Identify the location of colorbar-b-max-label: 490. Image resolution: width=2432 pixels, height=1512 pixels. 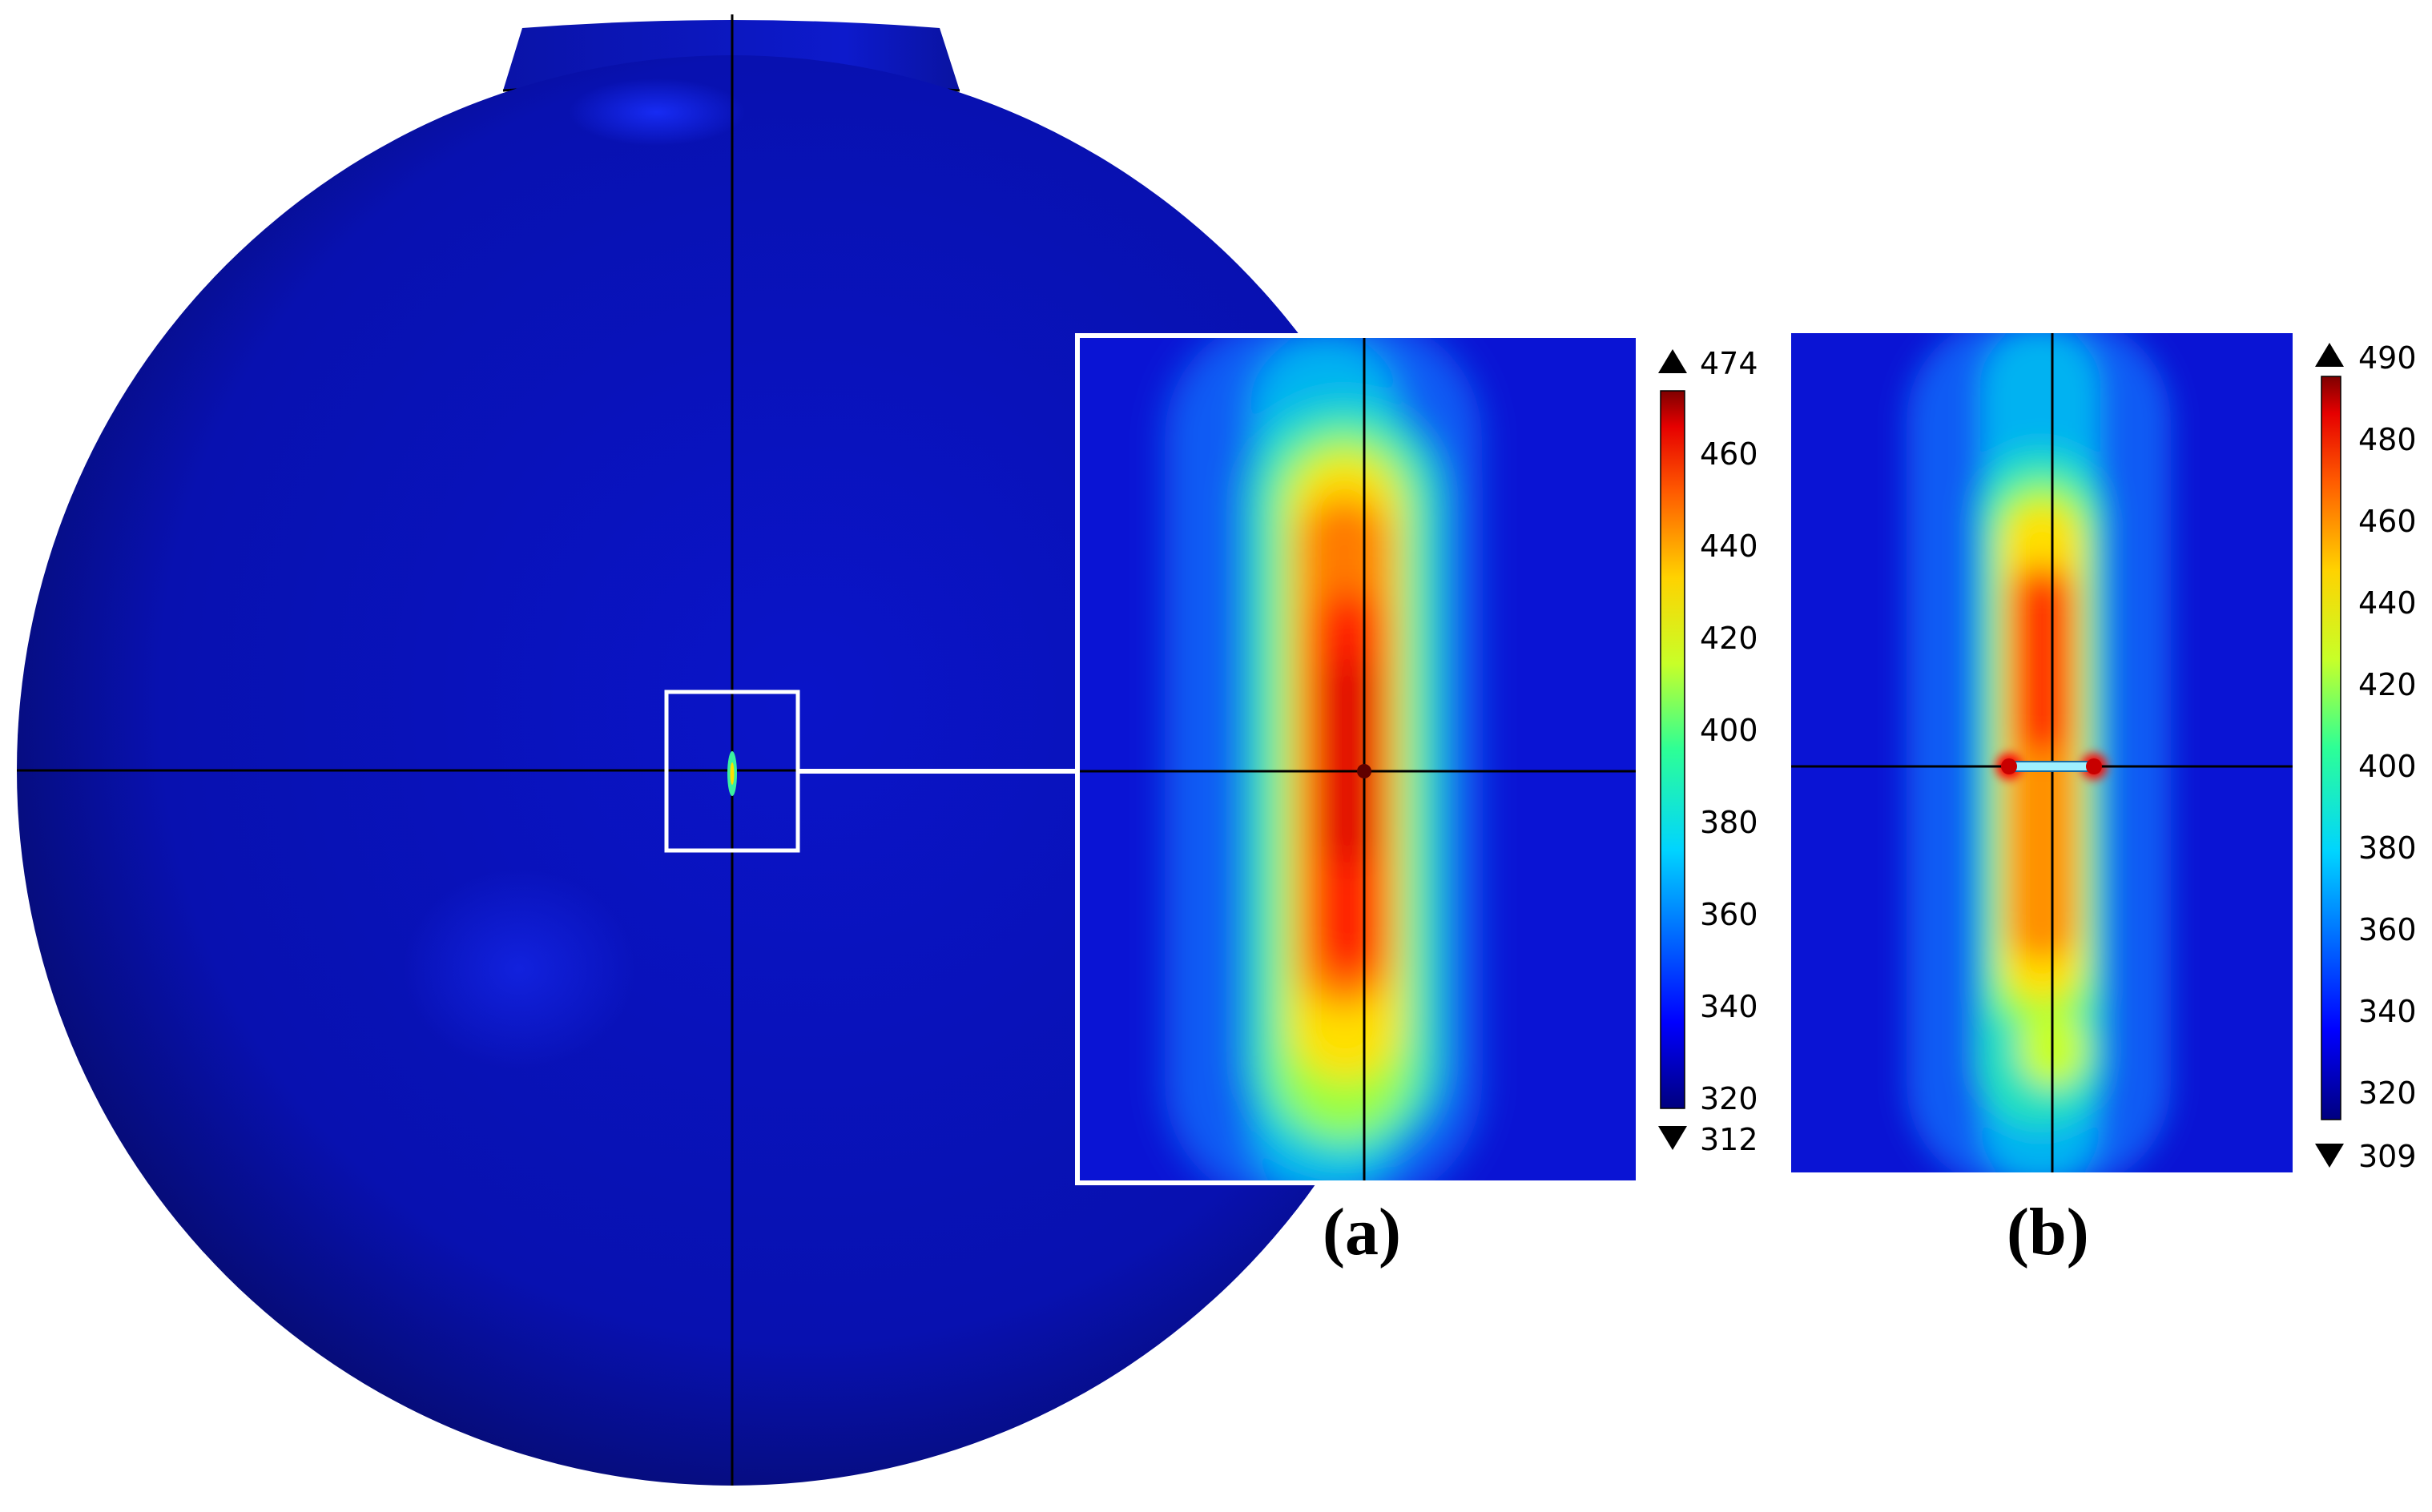
(2387, 358).